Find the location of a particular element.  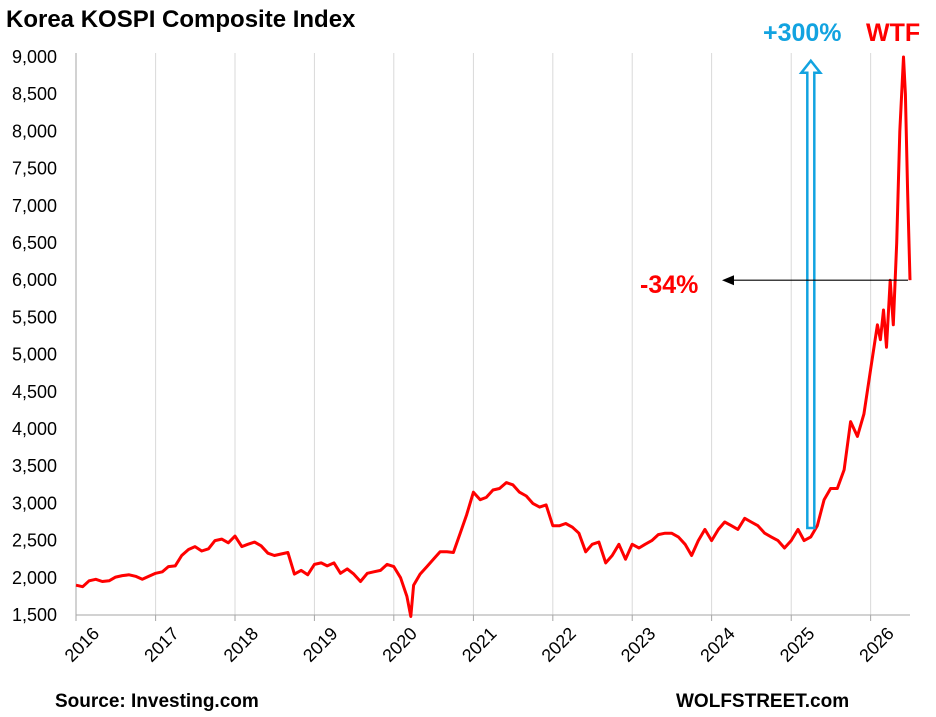

x-tick-label: 2019 is located at coordinates (320, 644).